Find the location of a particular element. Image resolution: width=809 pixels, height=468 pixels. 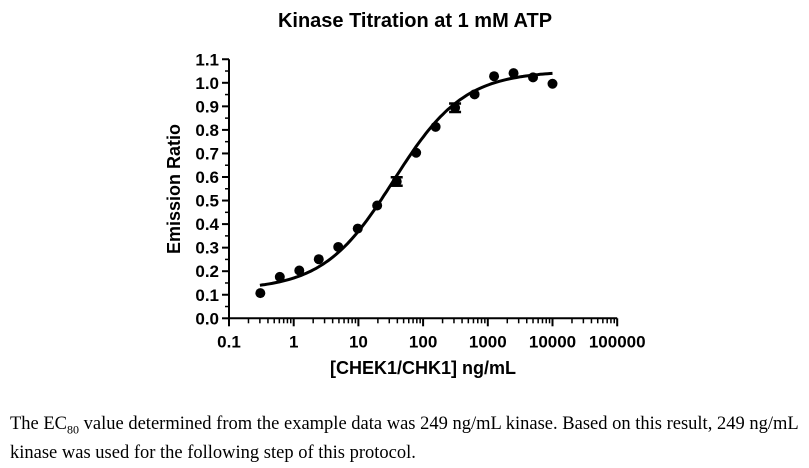

caption-subscript: 80 is located at coordinates (73, 429).